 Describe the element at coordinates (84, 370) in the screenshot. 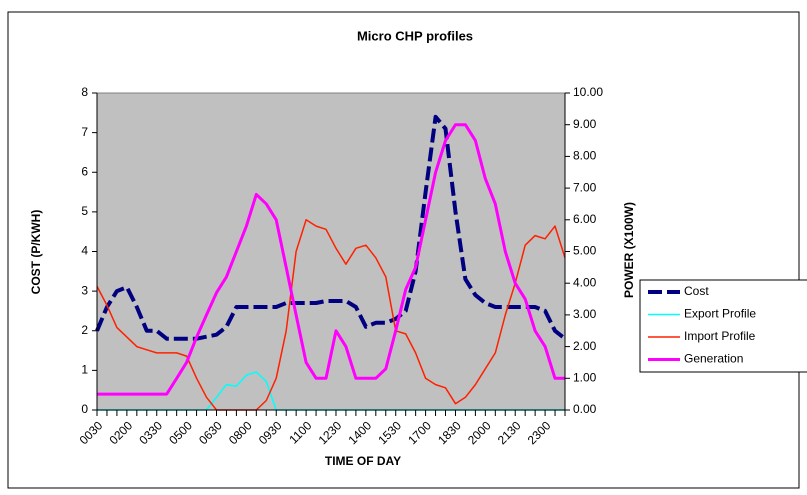

I see `y-tick-label: 1` at that location.